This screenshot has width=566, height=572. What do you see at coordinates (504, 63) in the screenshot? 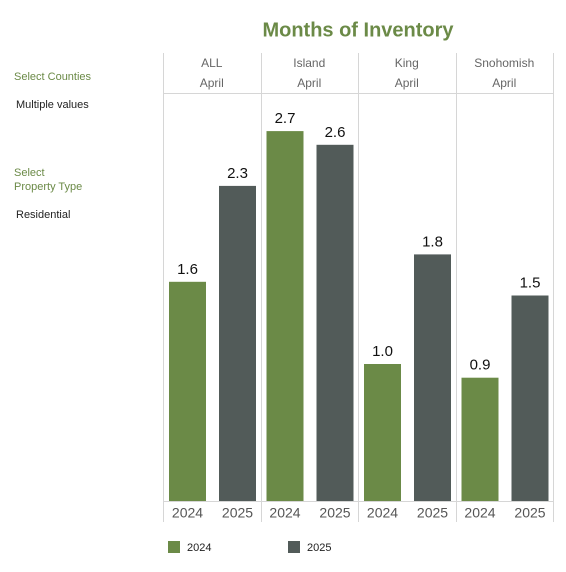
I see `facet-label: Snohomish` at bounding box center [504, 63].